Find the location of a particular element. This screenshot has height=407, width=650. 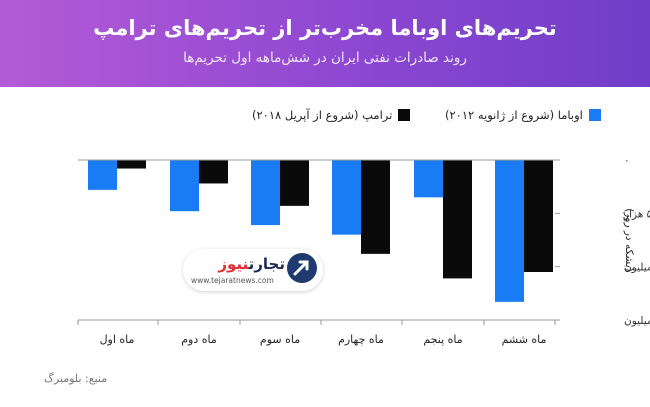

x-tick-label: ماه چهارم is located at coordinates (361, 339).